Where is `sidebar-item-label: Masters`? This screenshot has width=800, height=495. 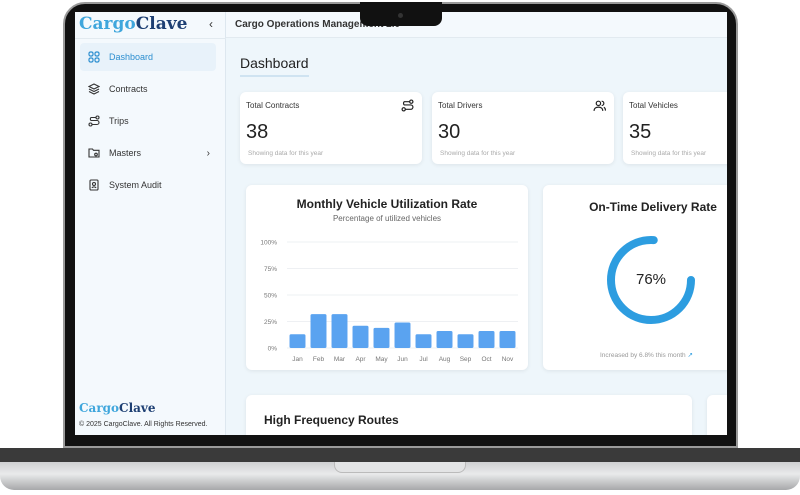 sidebar-item-label: Masters is located at coordinates (125, 153).